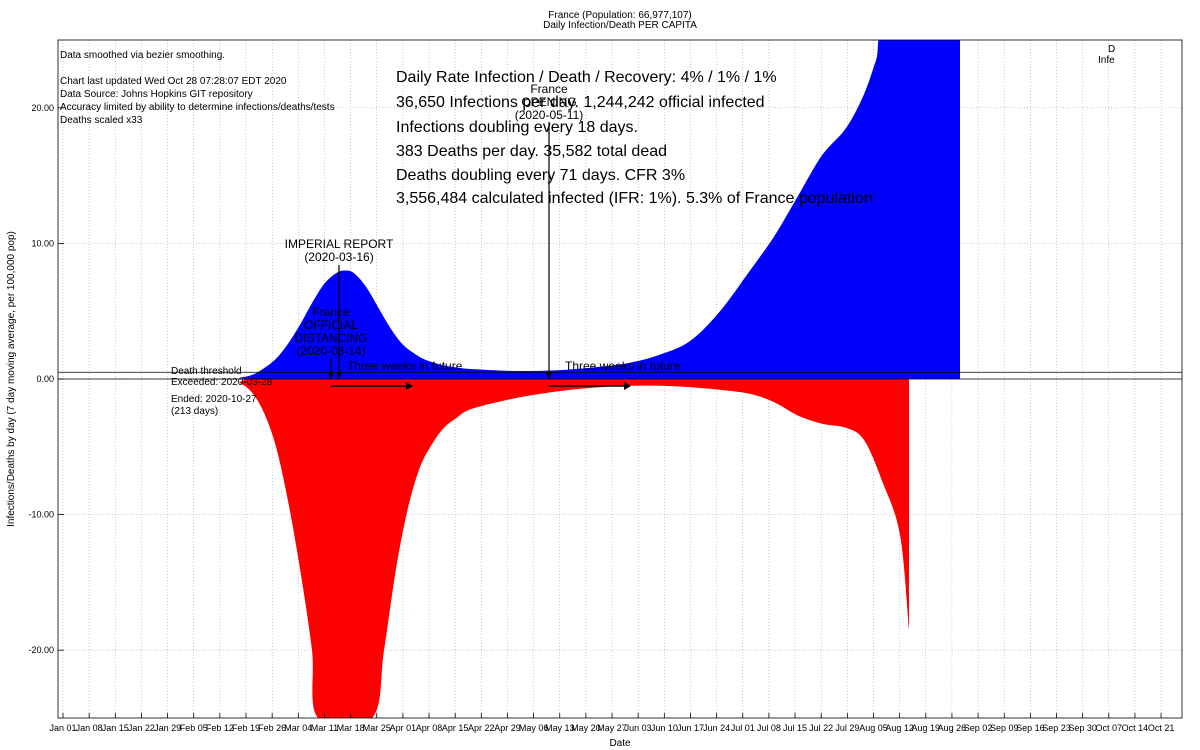  Describe the element at coordinates (716, 728) in the screenshot. I see `x-tick-label: Jun 24` at that location.